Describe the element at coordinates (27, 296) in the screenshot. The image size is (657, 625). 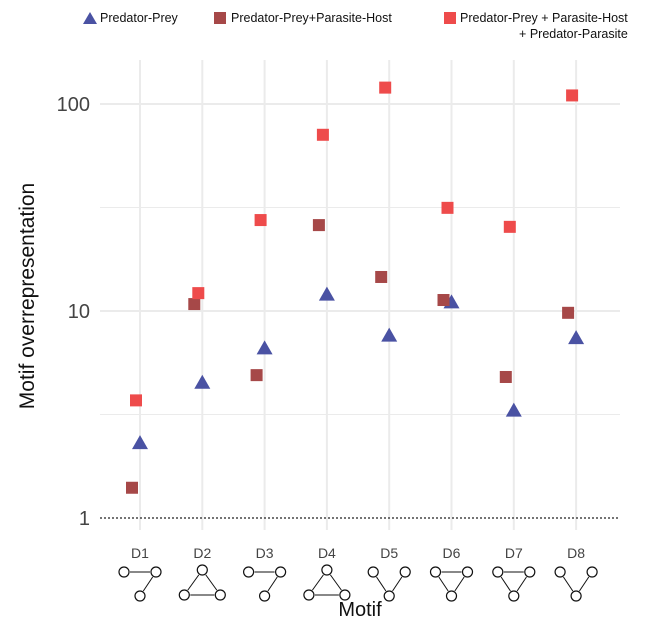
I see `y-axis-title: Motif overrepresentation` at that location.